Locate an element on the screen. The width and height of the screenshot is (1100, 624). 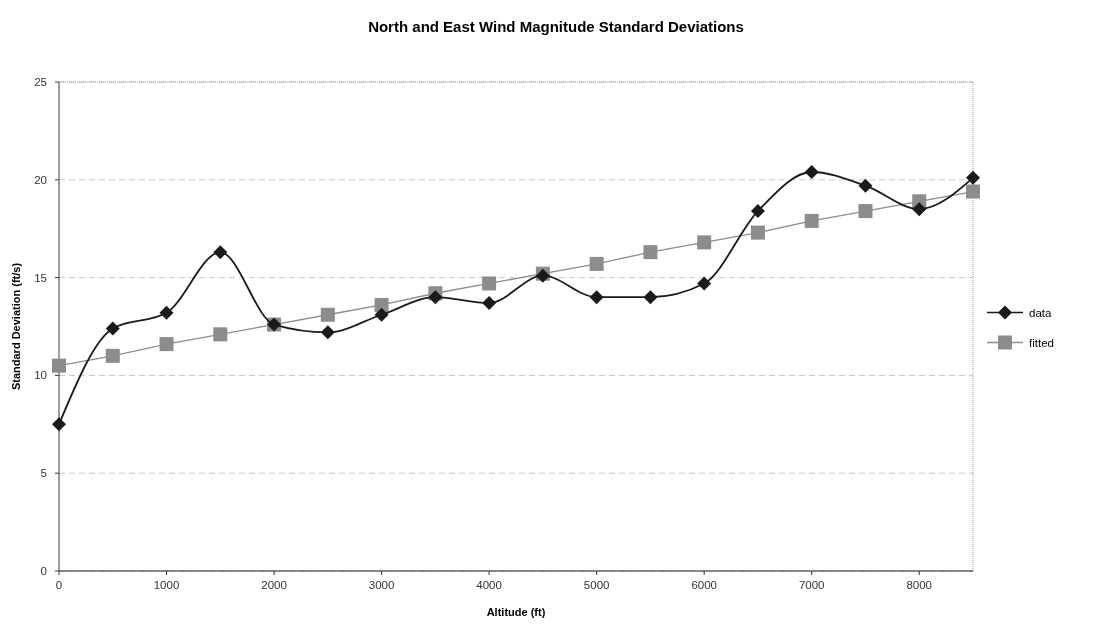
x-tick-label: 0 is located at coordinates (59, 585).